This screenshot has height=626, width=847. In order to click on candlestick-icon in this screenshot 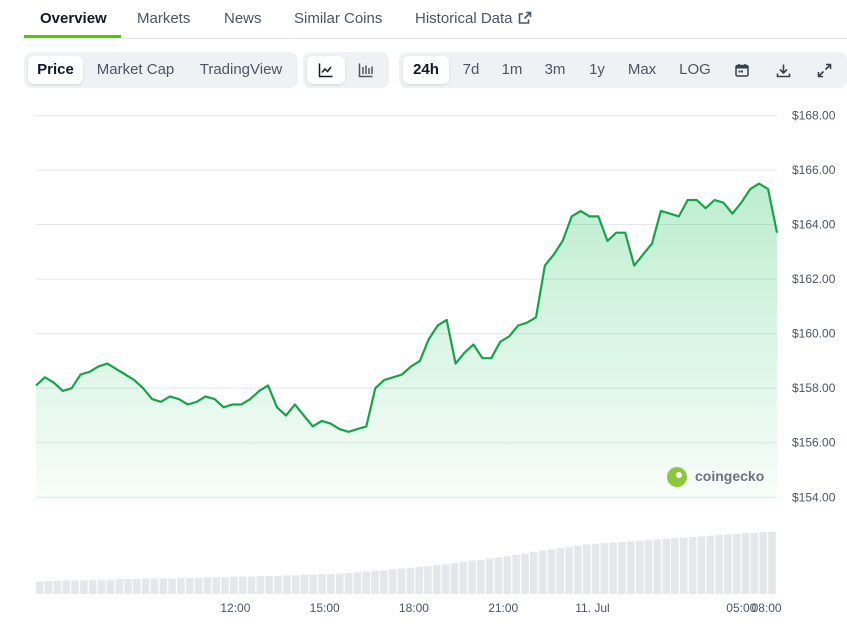, I will do `click(365, 70)`.